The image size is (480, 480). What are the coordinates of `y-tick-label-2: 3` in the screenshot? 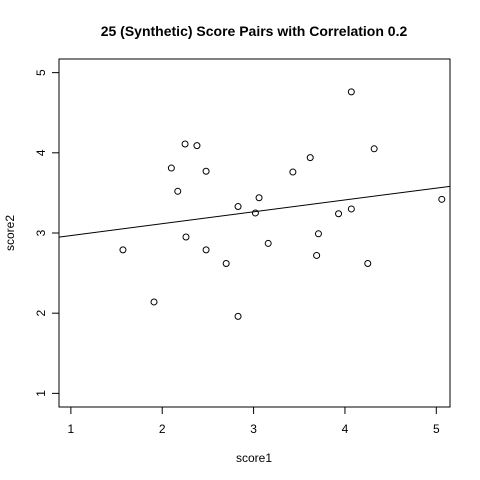 It's located at (41, 232).